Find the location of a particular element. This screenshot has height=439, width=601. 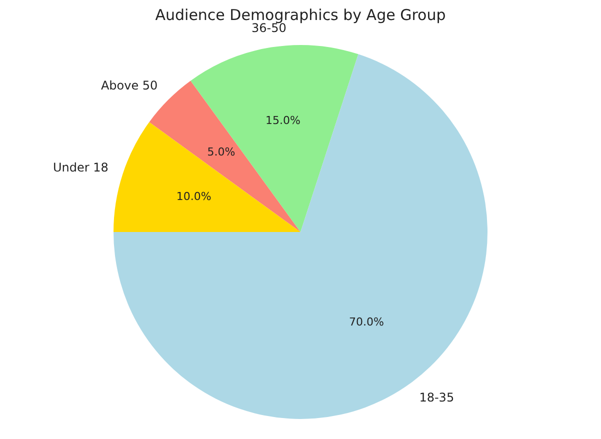

data-label: 70.0% is located at coordinates (366, 322).